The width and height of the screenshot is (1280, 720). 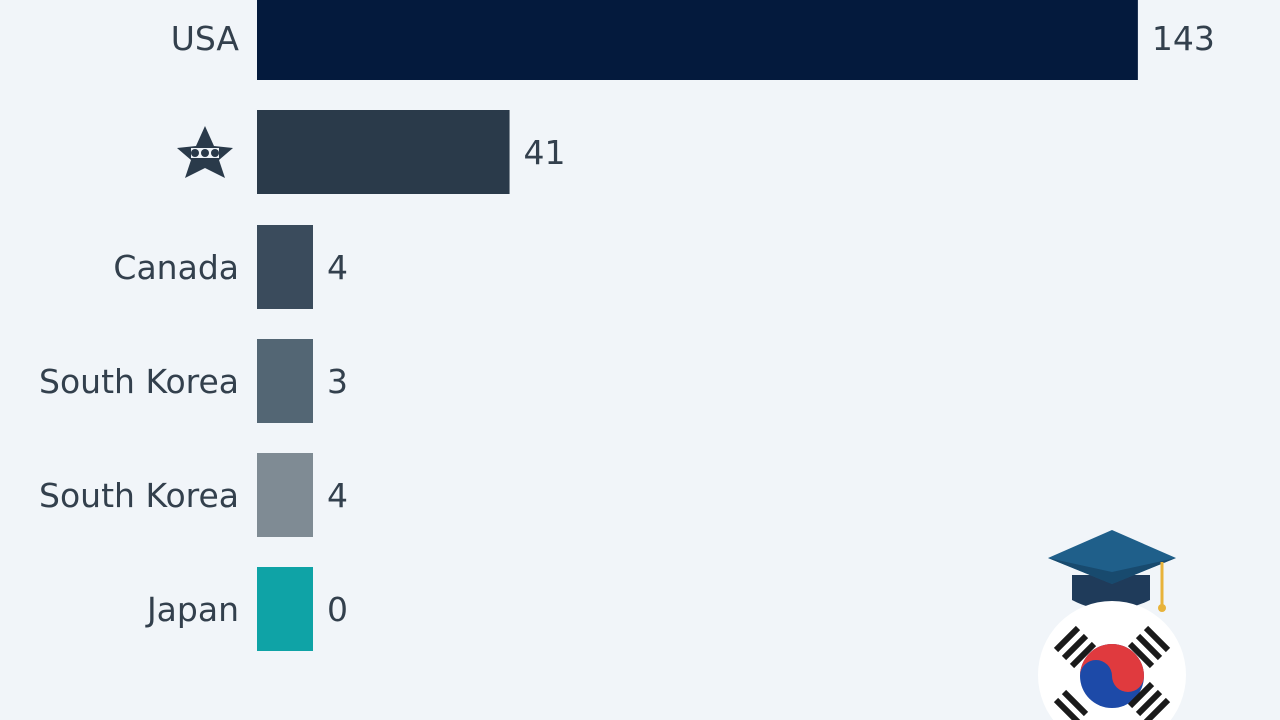 I want to click on category-label-3: Canada, so click(x=176, y=267).